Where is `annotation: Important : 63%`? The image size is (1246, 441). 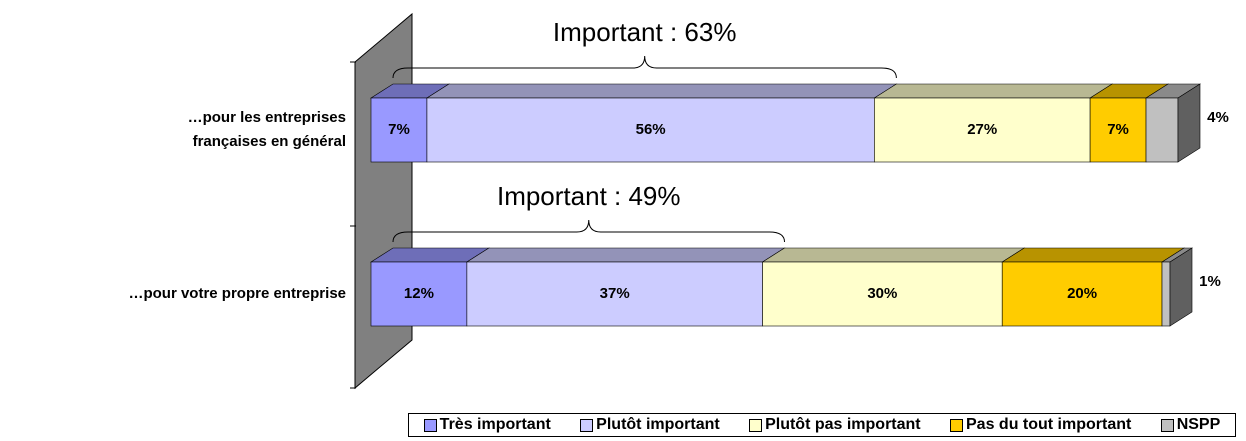
annotation: Important : 63% is located at coordinates (645, 32).